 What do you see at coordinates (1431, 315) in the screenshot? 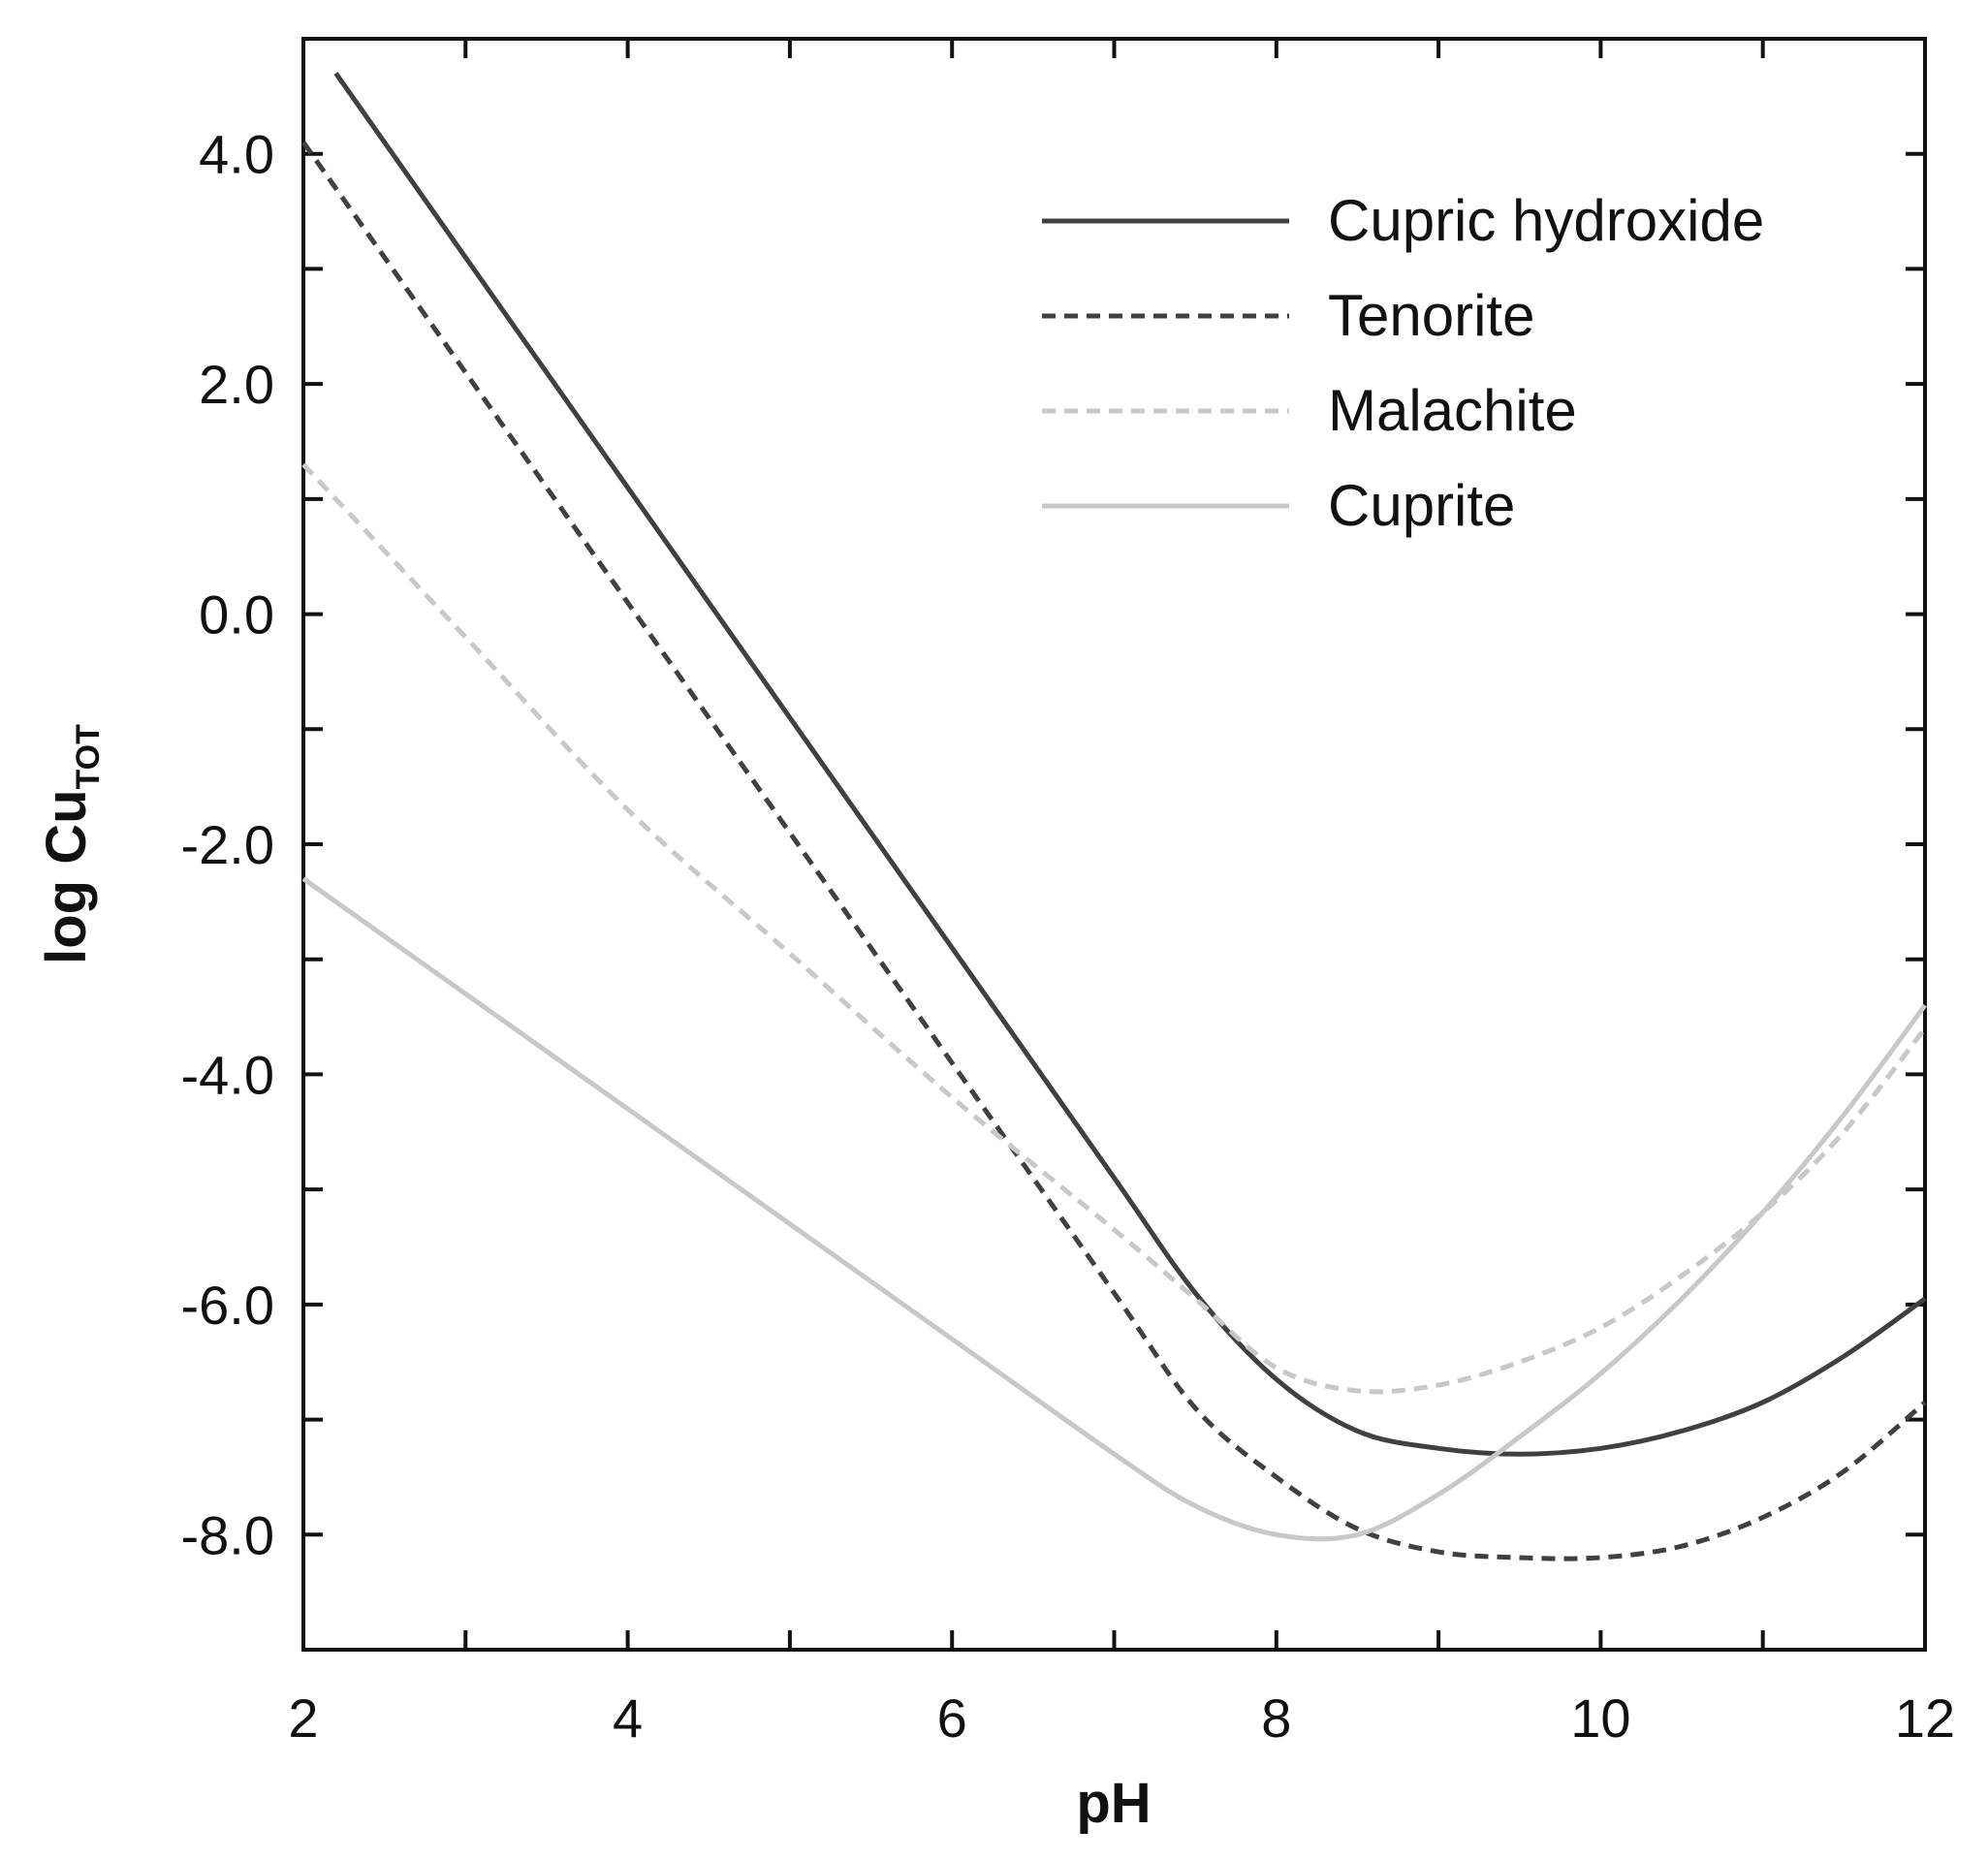
I see `legend-label-tenorite: Tenorite` at bounding box center [1431, 315].